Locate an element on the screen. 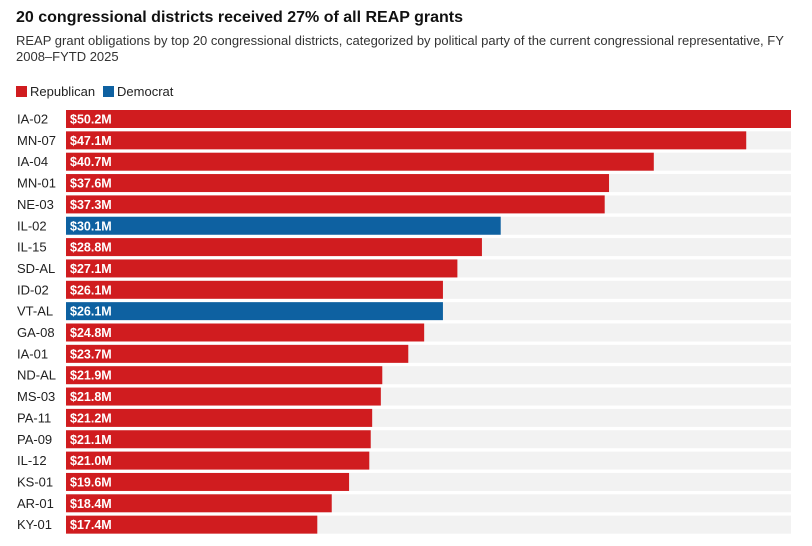 This screenshot has height=546, width=812. legend-swatch-democrat is located at coordinates (109, 91).